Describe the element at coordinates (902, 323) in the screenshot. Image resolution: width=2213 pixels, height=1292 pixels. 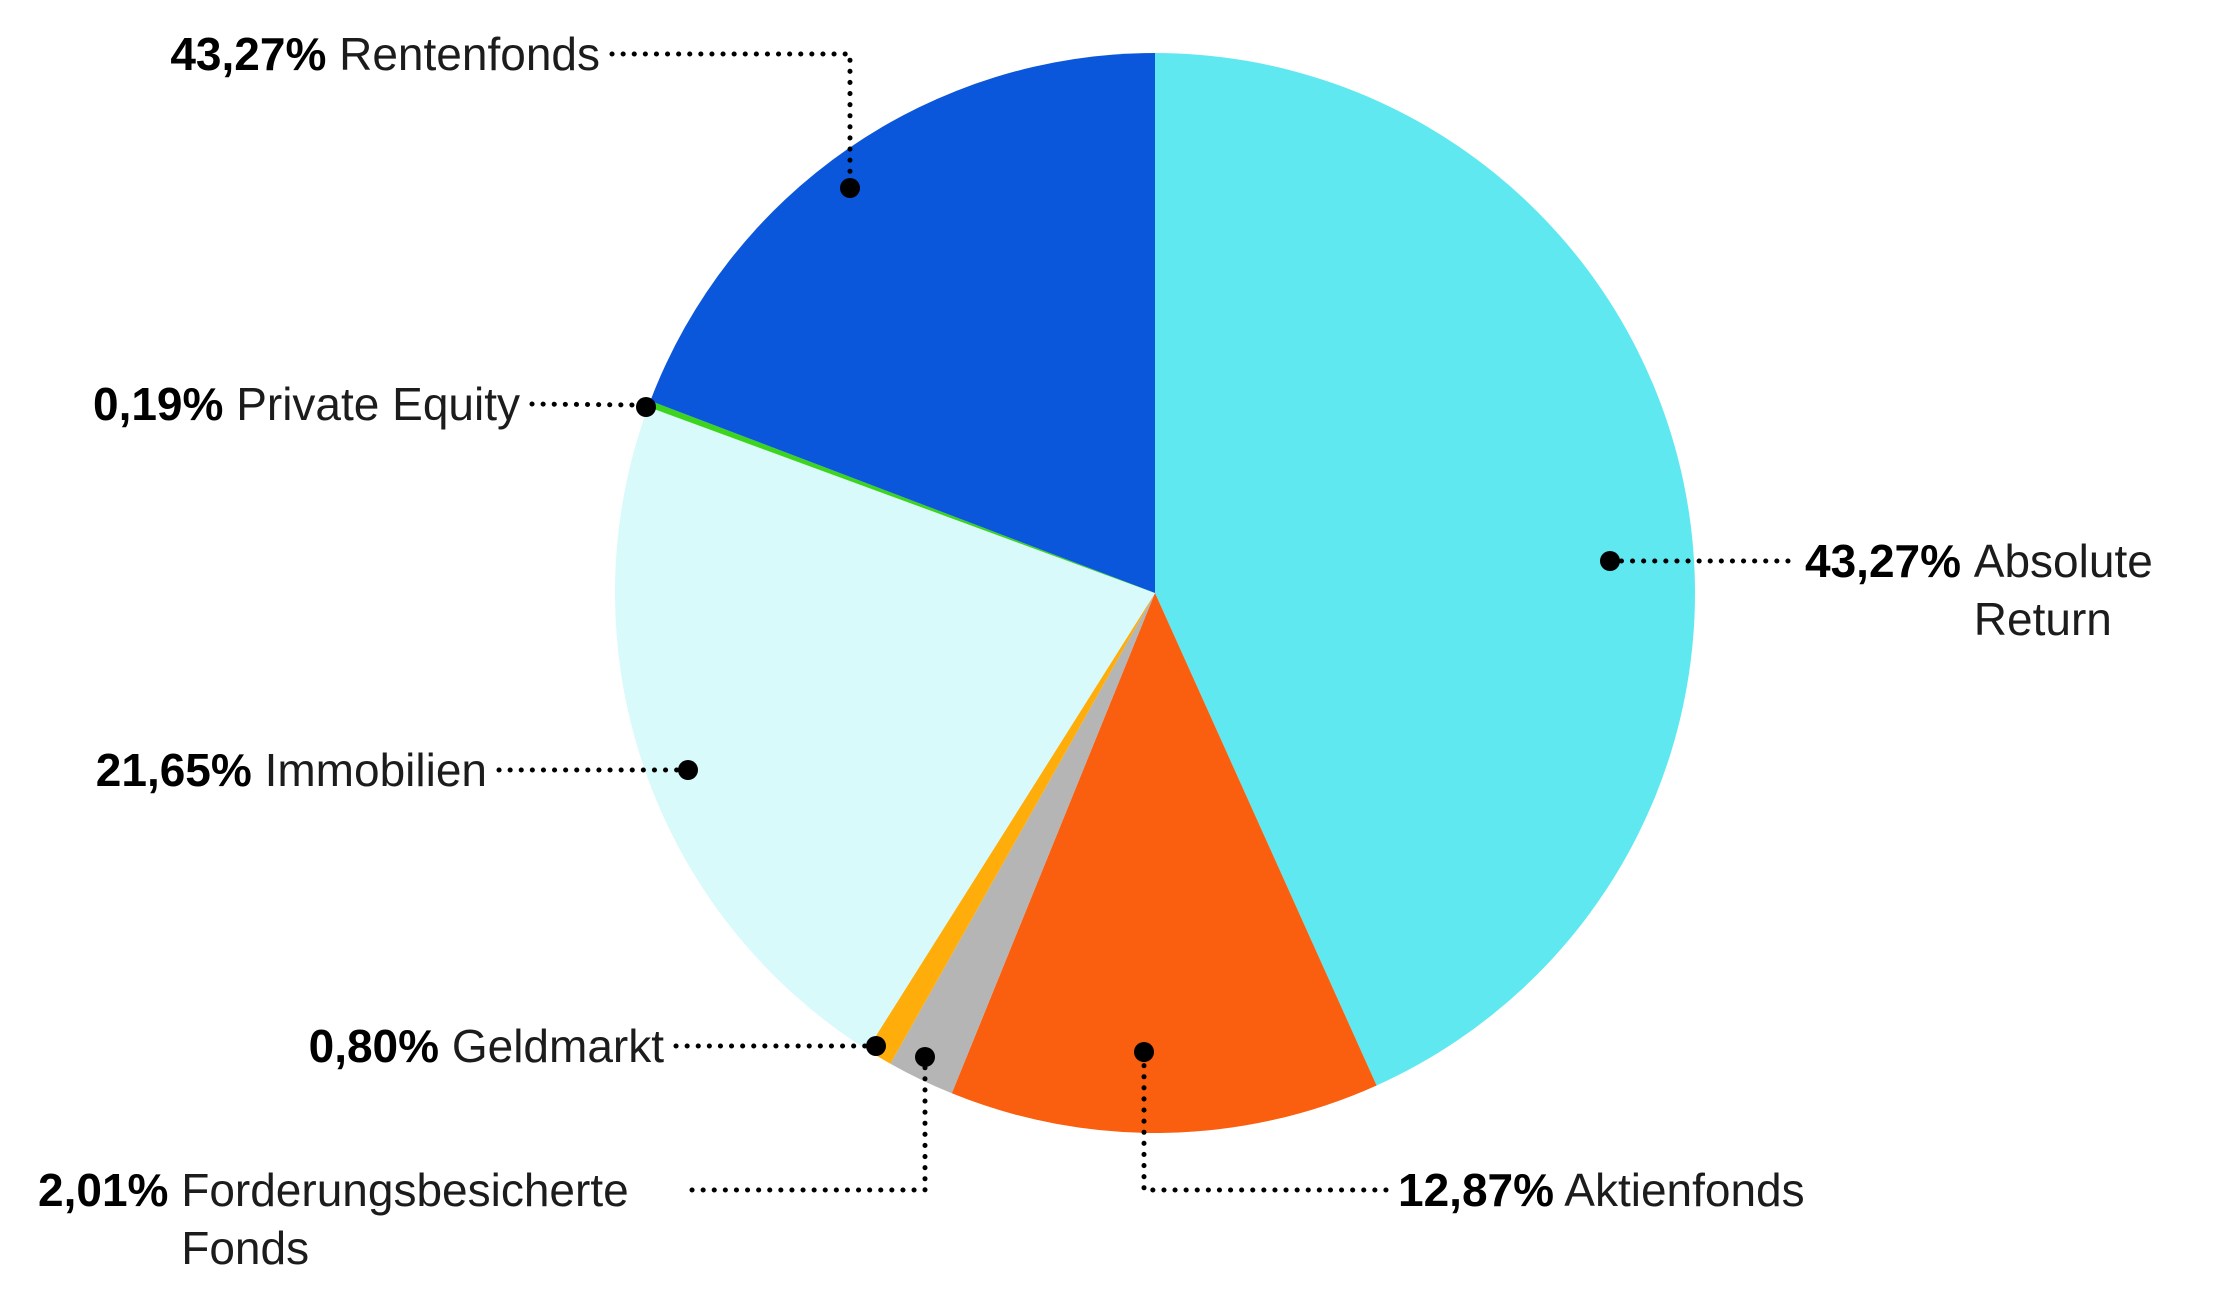
I see `pie-slice-rentenfonds` at that location.